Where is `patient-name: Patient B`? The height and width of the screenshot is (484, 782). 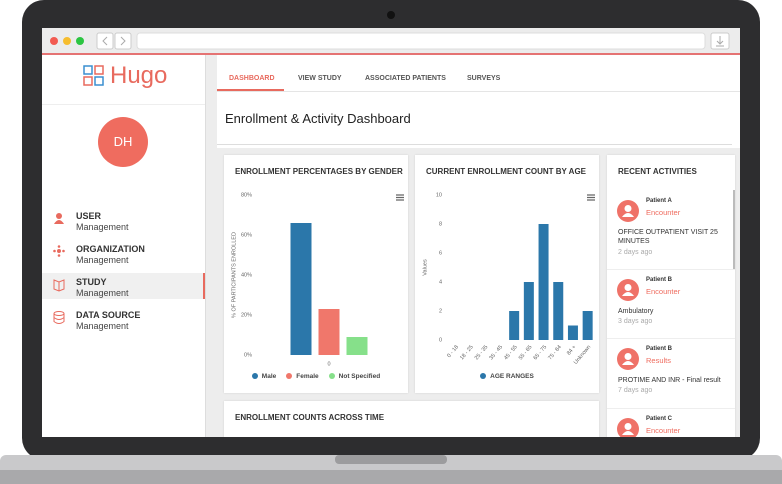 patient-name: Patient B is located at coordinates (659, 280).